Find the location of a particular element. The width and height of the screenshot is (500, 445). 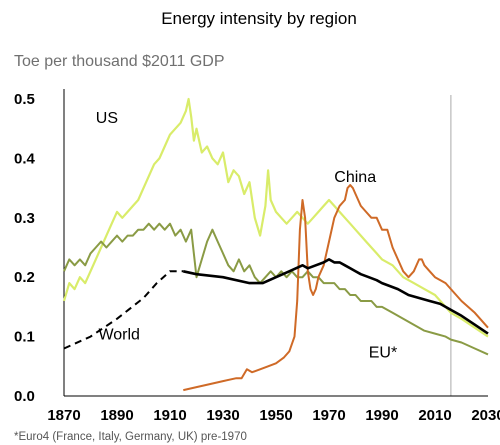

y-tick-label: 0.4 is located at coordinates (25, 158).